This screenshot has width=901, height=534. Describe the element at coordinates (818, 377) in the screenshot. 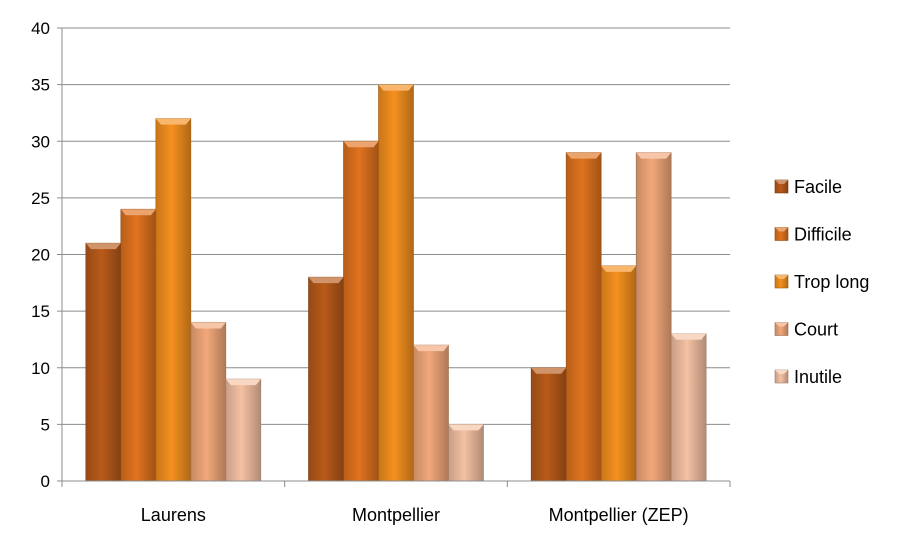

I see `legend-label: Inutile` at that location.